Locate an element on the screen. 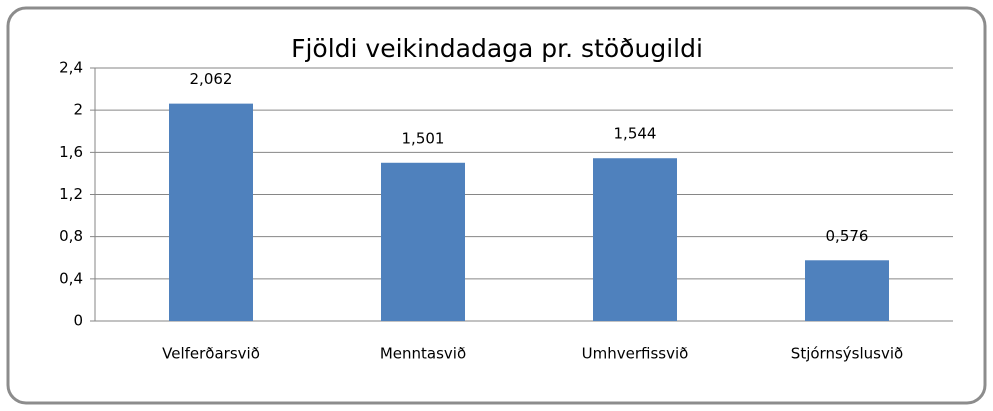 This screenshot has height=411, width=993. x-tick-label: Umhverfissvið is located at coordinates (635, 354).